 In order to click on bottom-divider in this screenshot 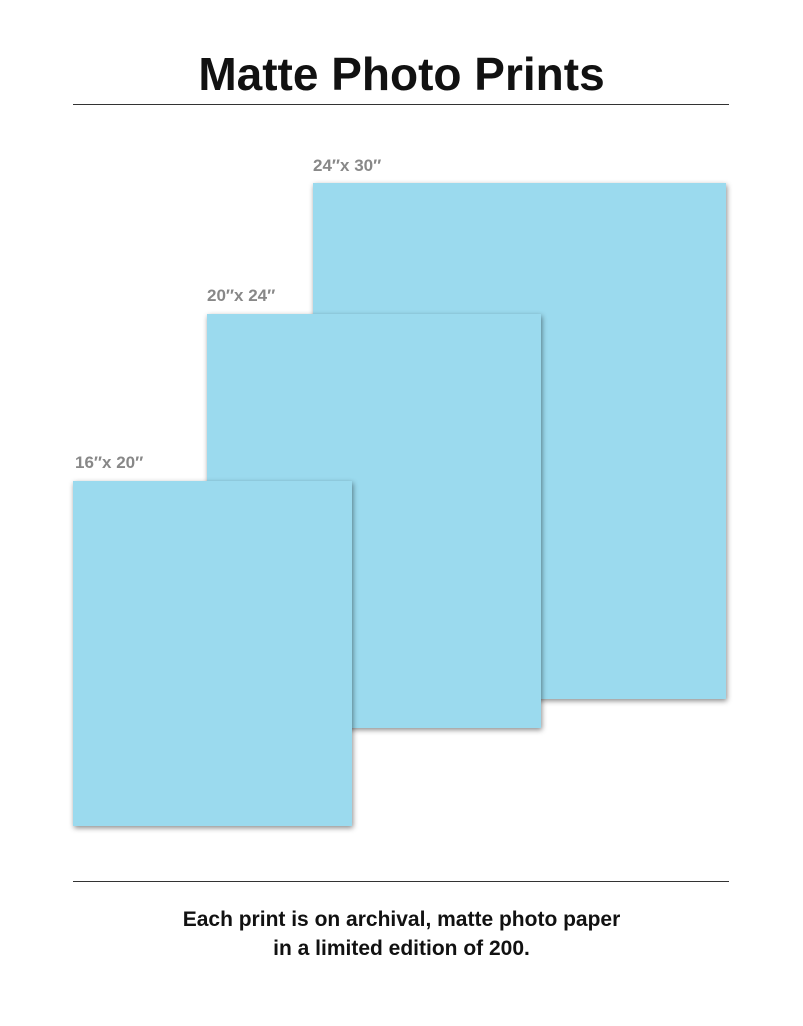, I will do `click(401, 881)`.